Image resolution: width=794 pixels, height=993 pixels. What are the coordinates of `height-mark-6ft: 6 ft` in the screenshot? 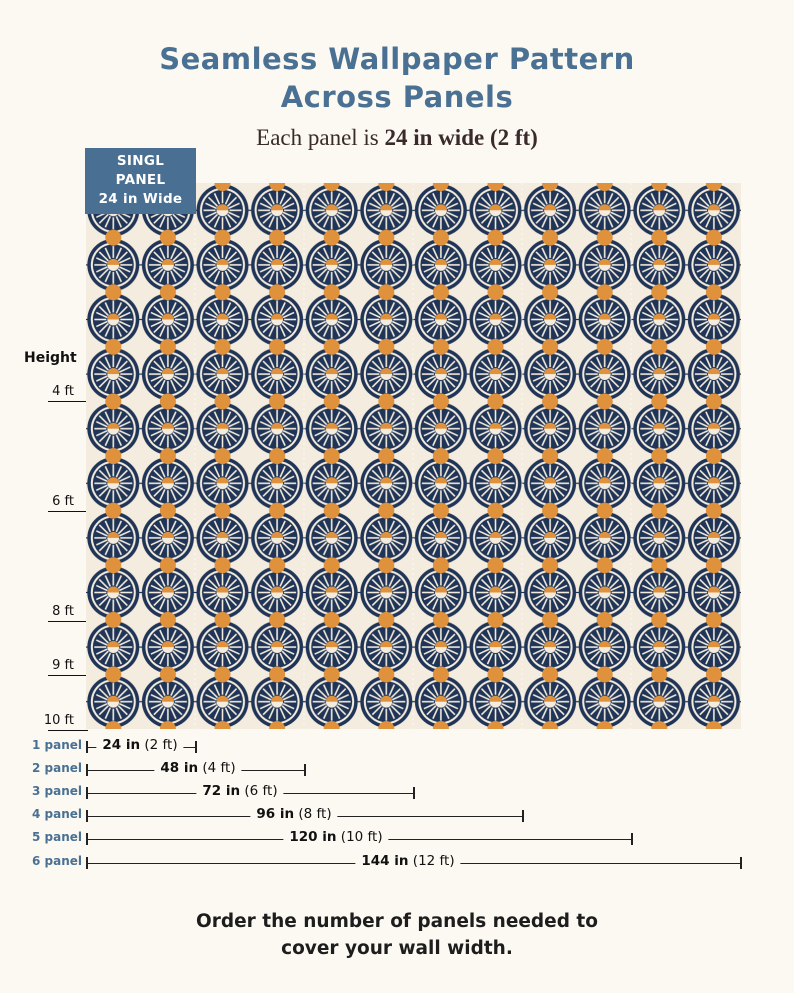 It's located at (68, 501).